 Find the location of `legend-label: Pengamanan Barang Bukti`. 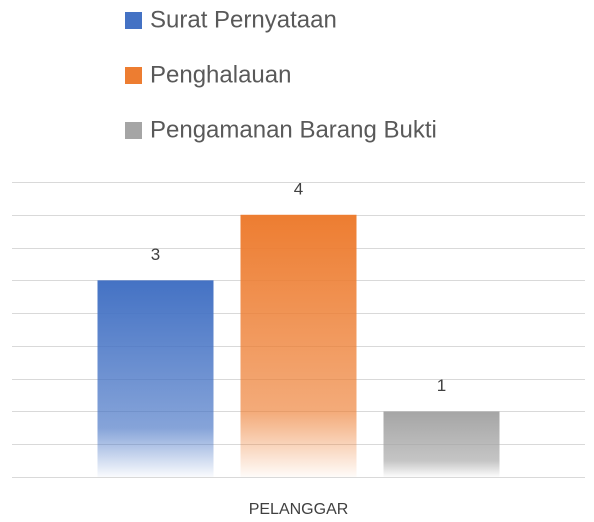

legend-label: Pengamanan Barang Bukti is located at coordinates (293, 129).